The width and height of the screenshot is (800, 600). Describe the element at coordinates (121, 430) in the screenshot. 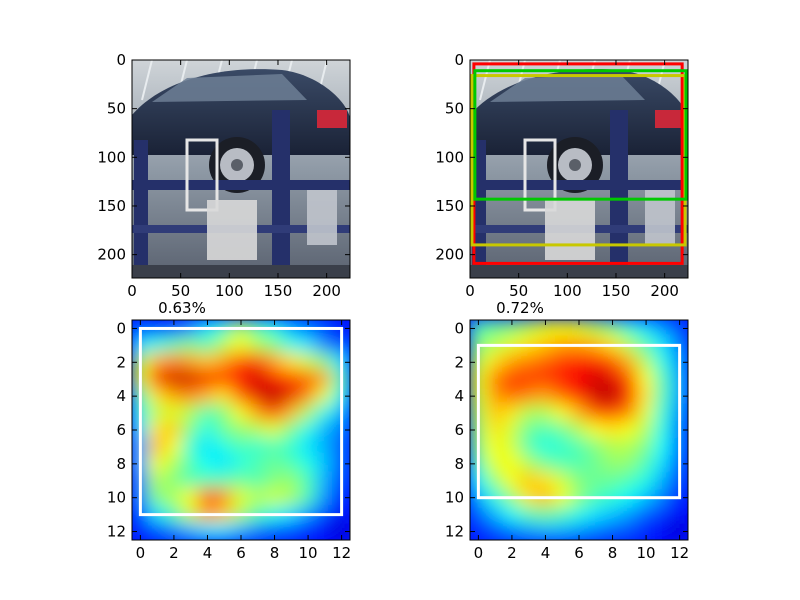

I see `y-tick-label: 6` at that location.